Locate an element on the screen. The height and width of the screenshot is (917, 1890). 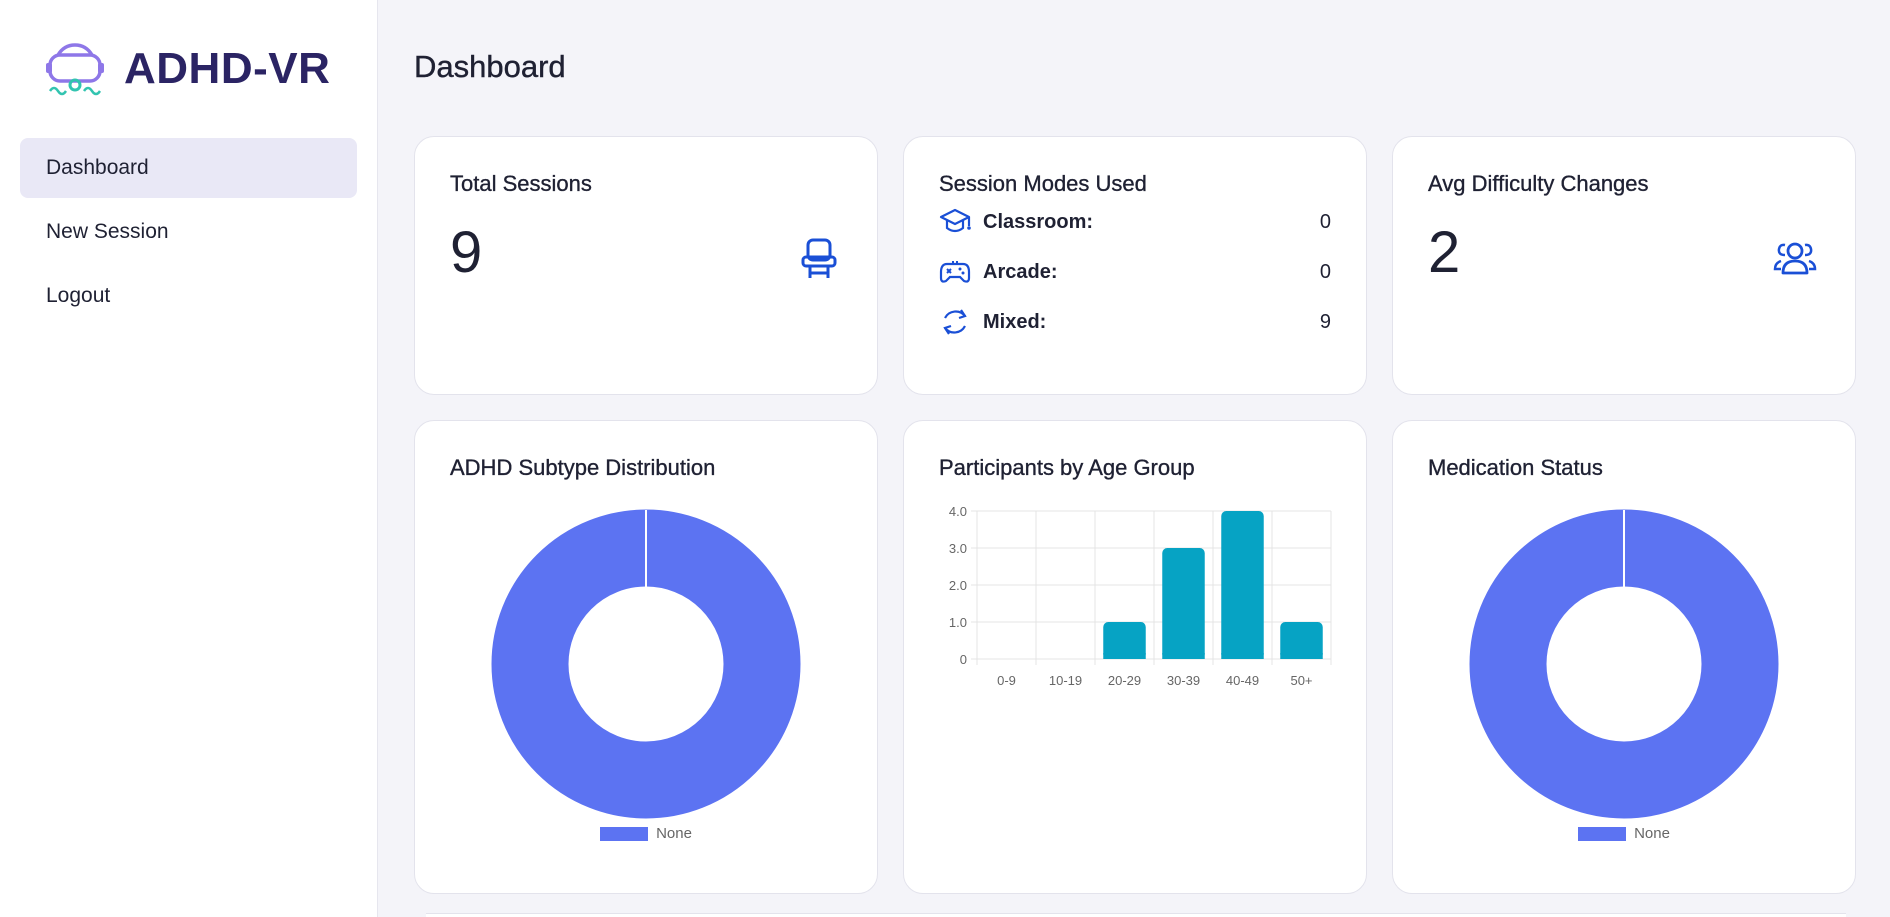
avg-difficulty-card: Avg Difficulty Changes 2 is located at coordinates (1624, 265).